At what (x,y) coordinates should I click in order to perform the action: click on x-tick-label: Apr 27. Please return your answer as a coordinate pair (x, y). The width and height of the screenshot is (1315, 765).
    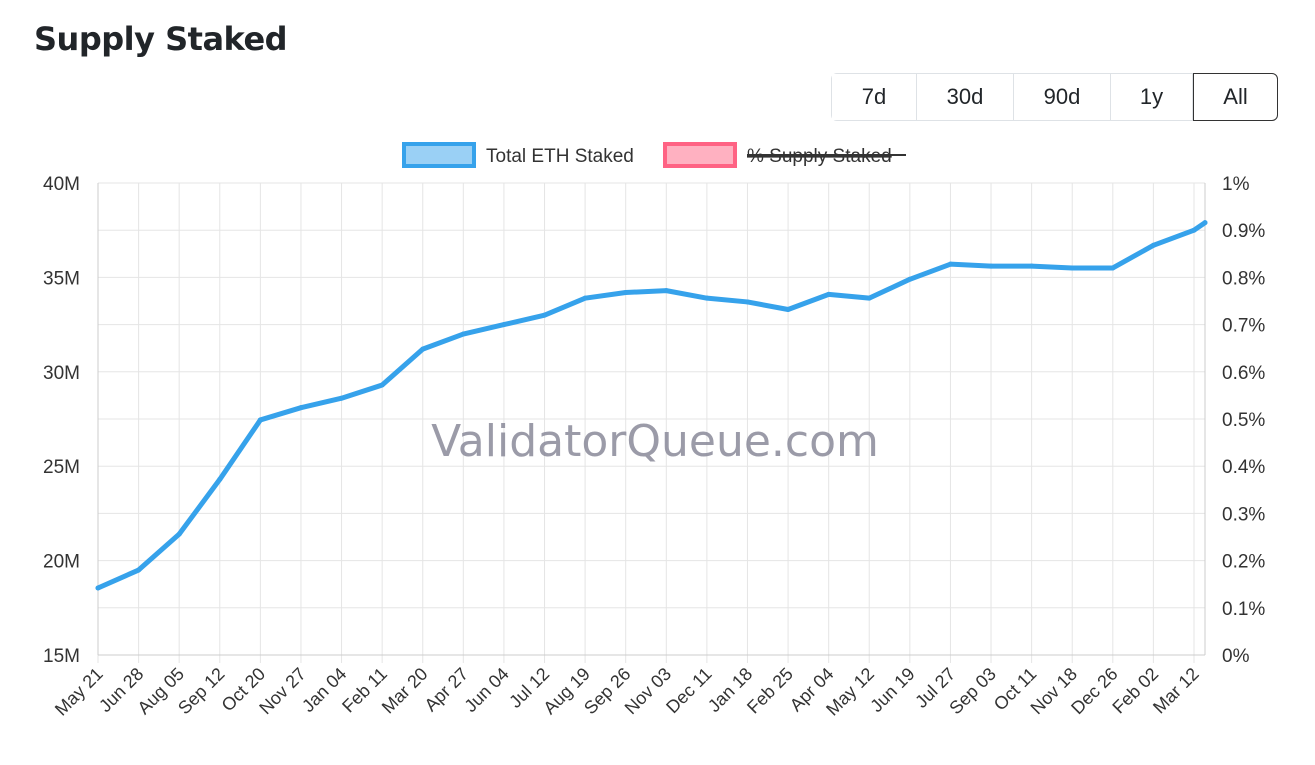
    Looking at the image, I should click on (447, 690).